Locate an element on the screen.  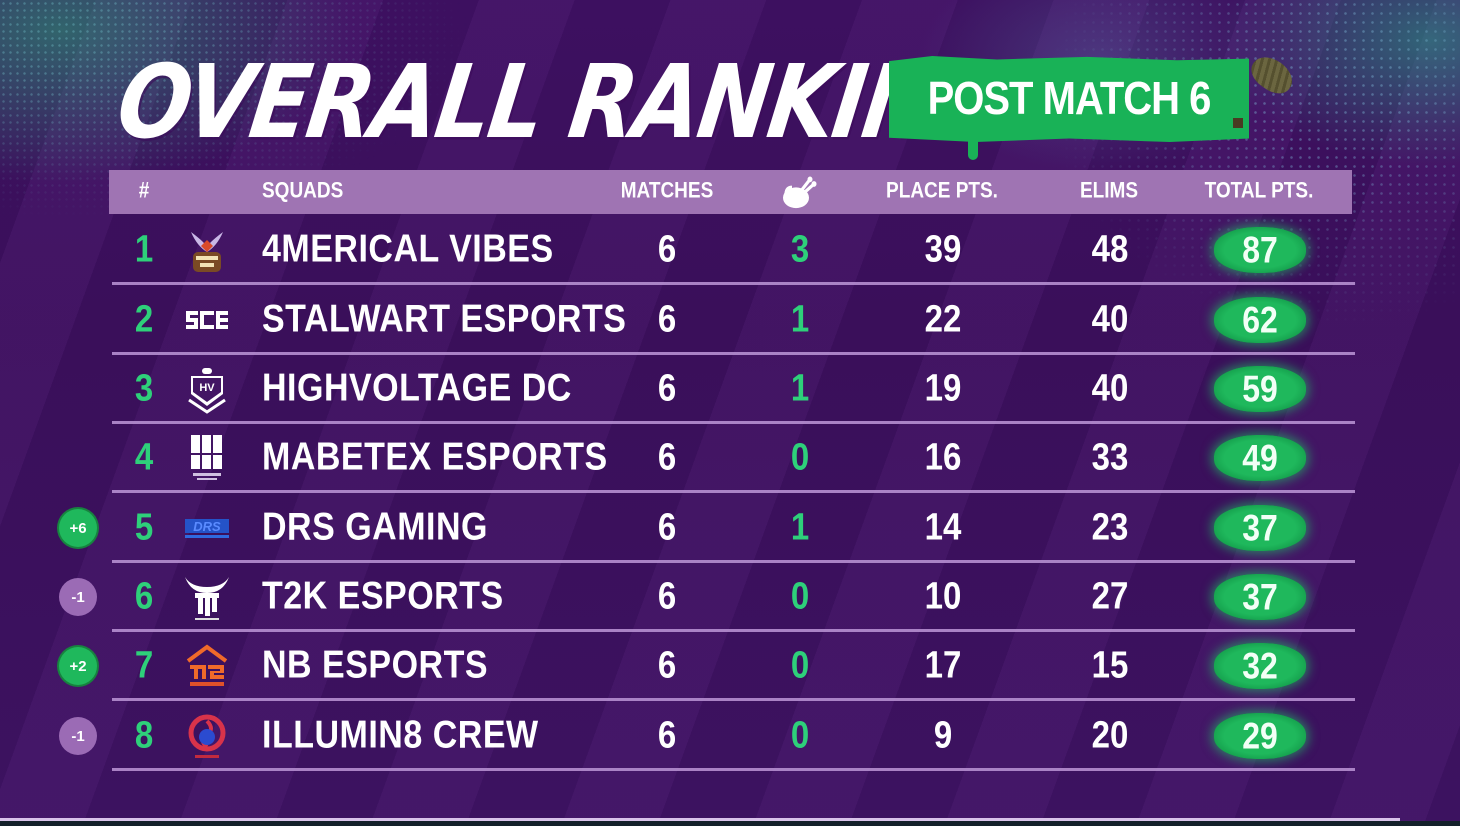
nb-esports-logo is located at coordinates (207, 666).